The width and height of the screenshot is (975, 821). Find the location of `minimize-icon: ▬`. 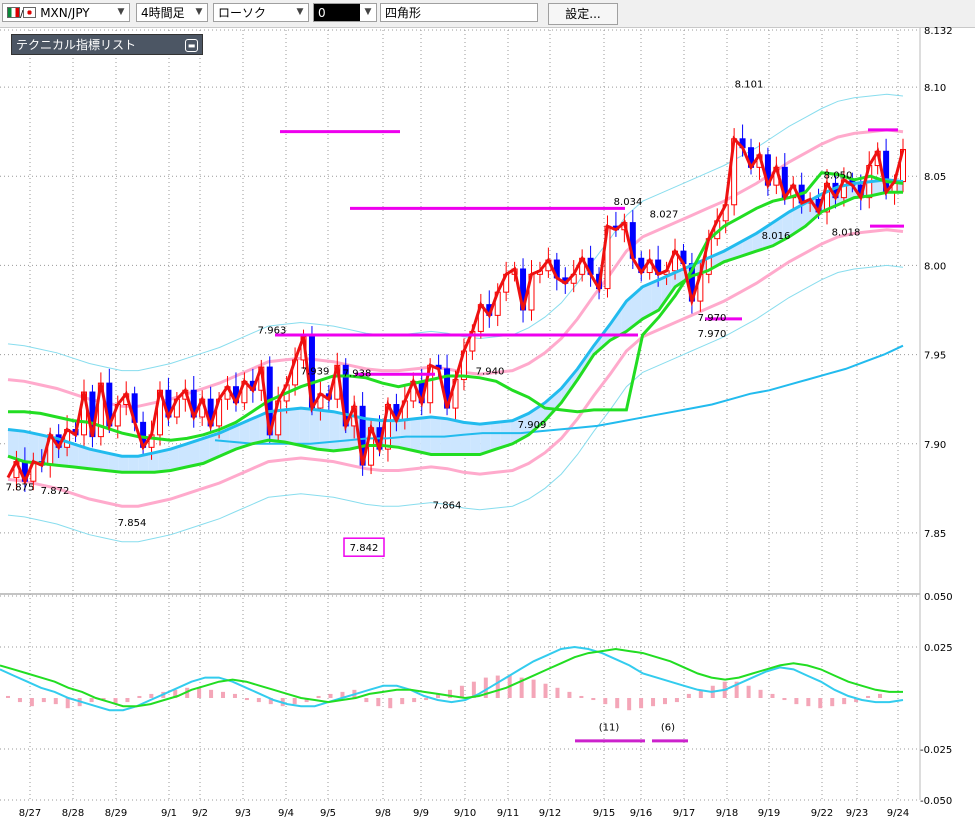

minimize-icon: ▬ is located at coordinates (191, 45).